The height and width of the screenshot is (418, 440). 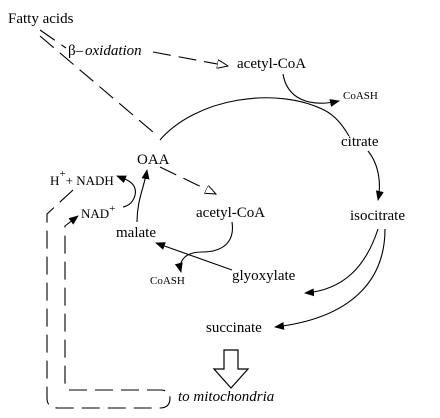 I want to click on to-mitochondria-hollow-arrow, so click(x=231, y=369).